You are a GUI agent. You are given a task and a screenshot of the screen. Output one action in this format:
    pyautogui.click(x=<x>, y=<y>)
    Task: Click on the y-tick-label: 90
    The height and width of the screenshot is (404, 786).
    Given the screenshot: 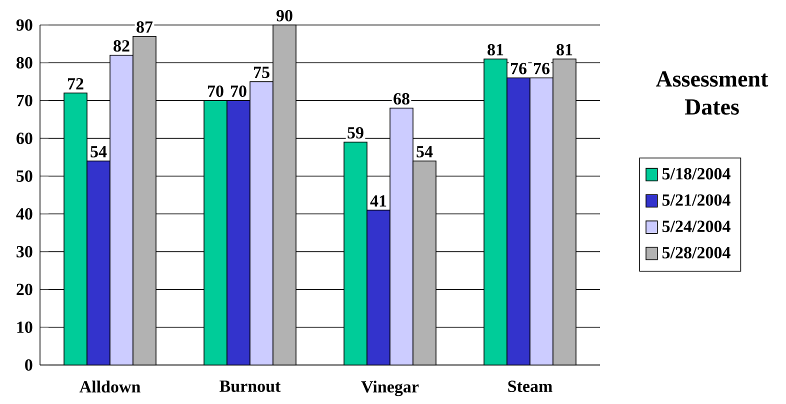 What is the action you would take?
    pyautogui.click(x=24, y=25)
    